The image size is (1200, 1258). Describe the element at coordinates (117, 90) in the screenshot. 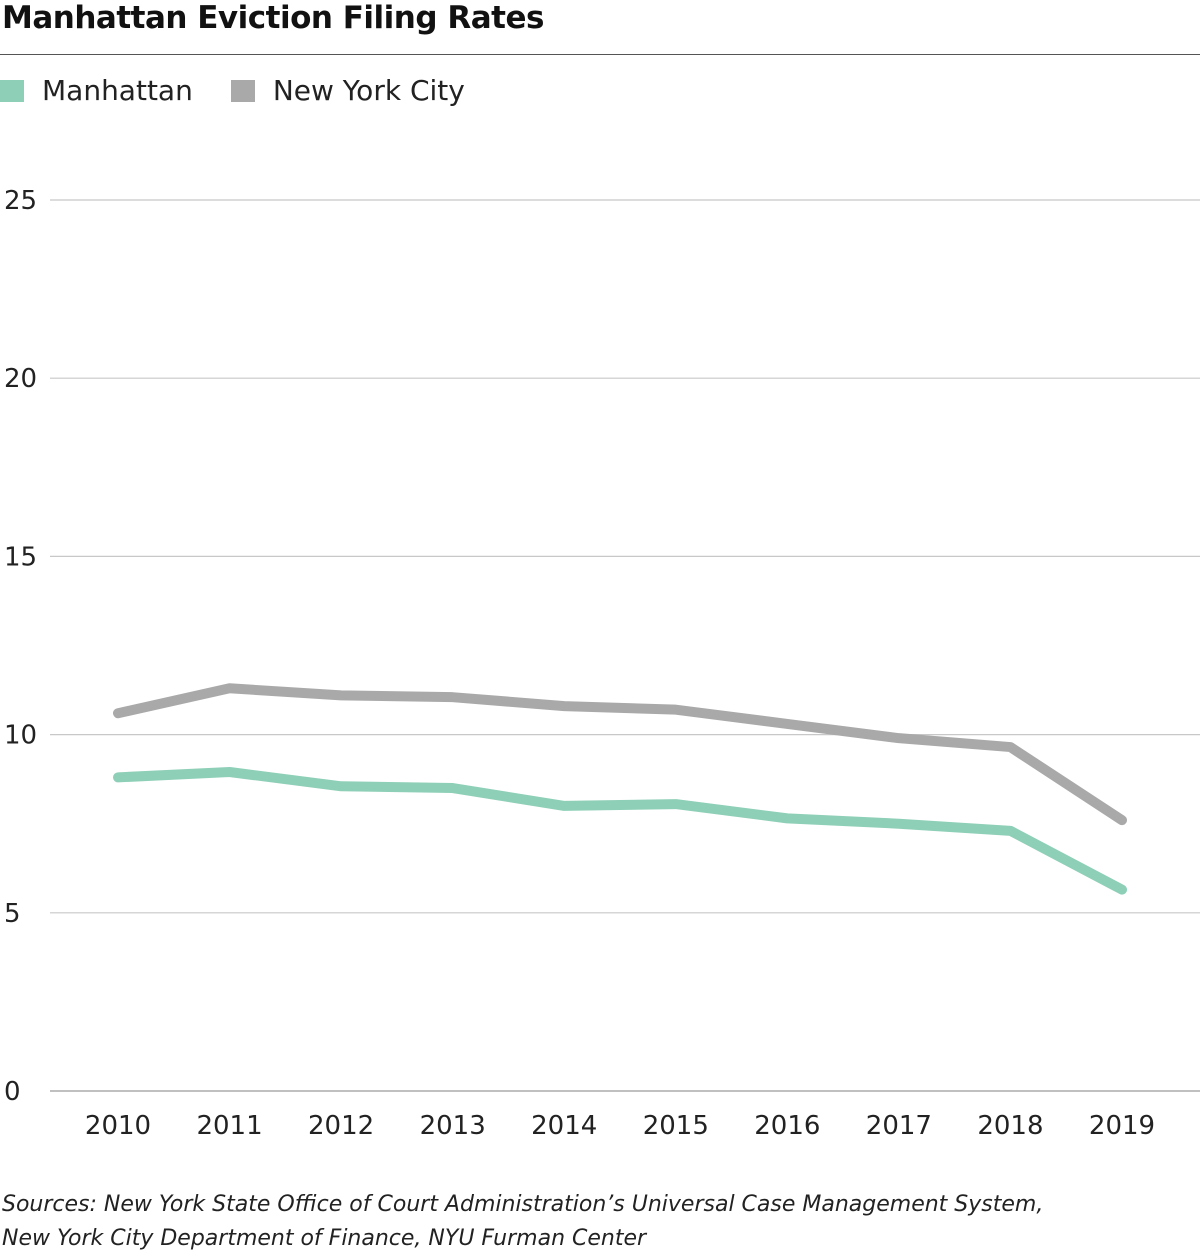

I see `legend-label-manhattan: Manhattan` at that location.